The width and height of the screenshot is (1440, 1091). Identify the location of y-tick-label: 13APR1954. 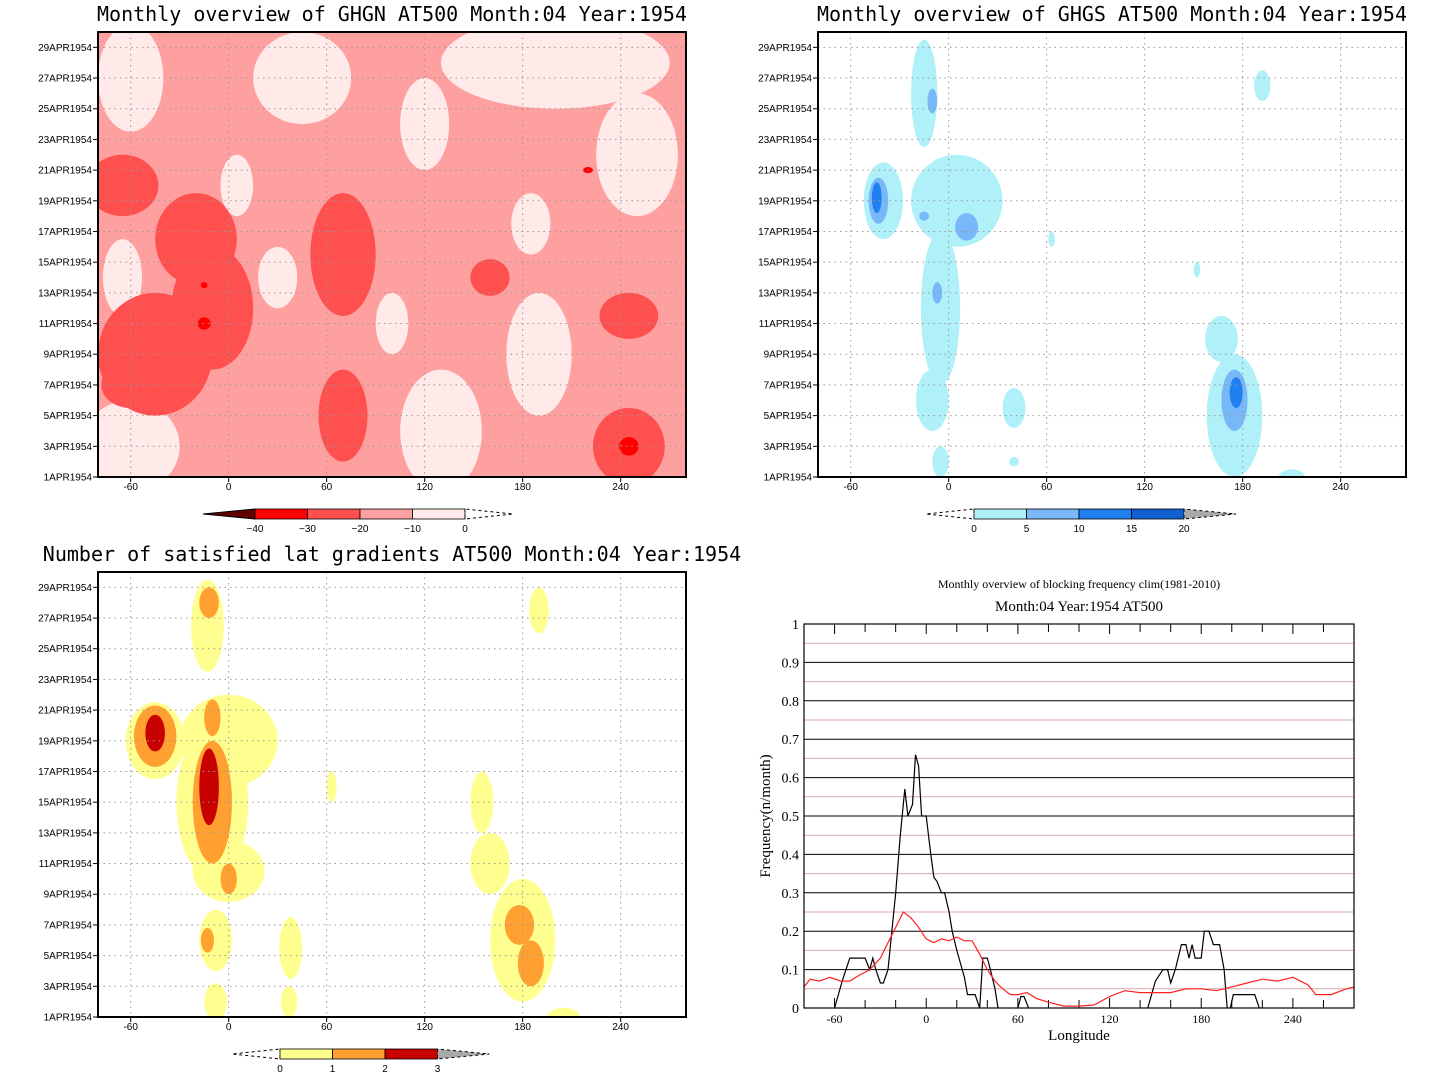
(65, 293).